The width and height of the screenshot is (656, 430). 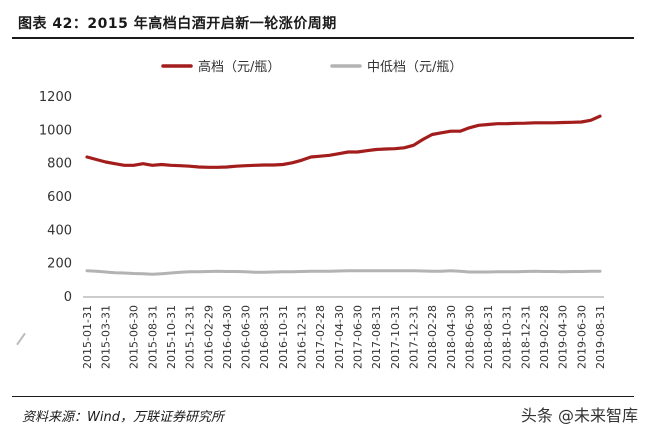 What do you see at coordinates (59, 164) in the screenshot?
I see `y-tick-label: 800` at bounding box center [59, 164].